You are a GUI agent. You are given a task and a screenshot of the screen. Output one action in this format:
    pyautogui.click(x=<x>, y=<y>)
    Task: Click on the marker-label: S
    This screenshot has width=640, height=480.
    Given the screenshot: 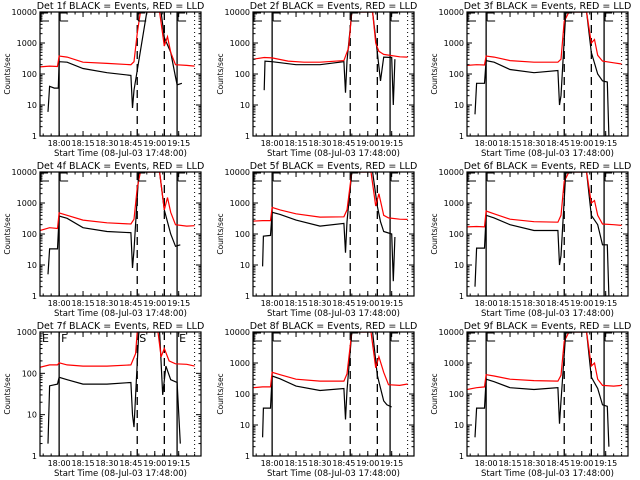 What is the action you would take?
    pyautogui.click(x=142, y=338)
    